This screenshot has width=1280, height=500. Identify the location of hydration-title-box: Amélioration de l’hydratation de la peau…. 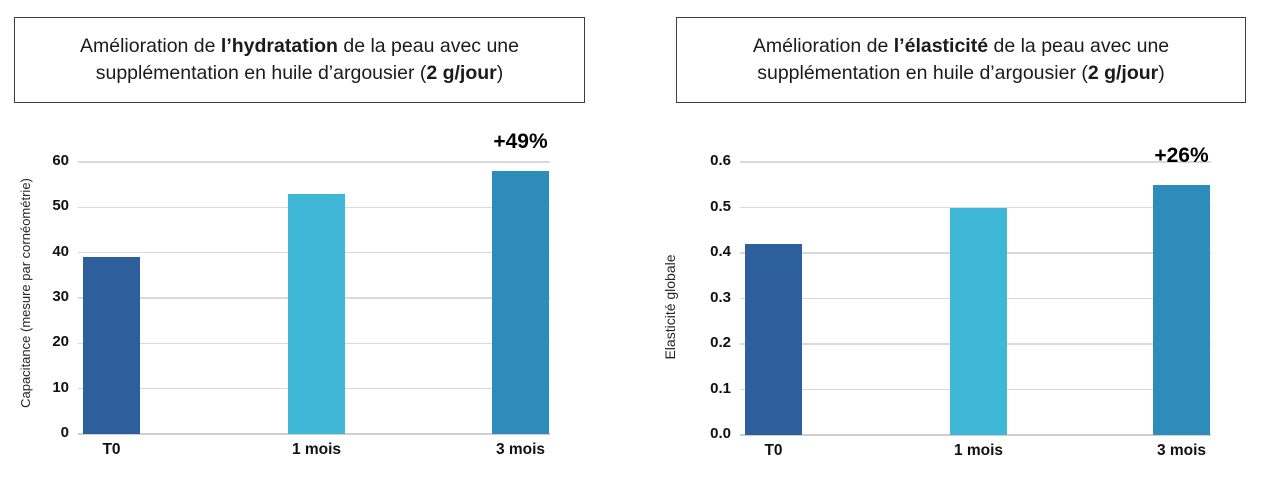
(299, 60).